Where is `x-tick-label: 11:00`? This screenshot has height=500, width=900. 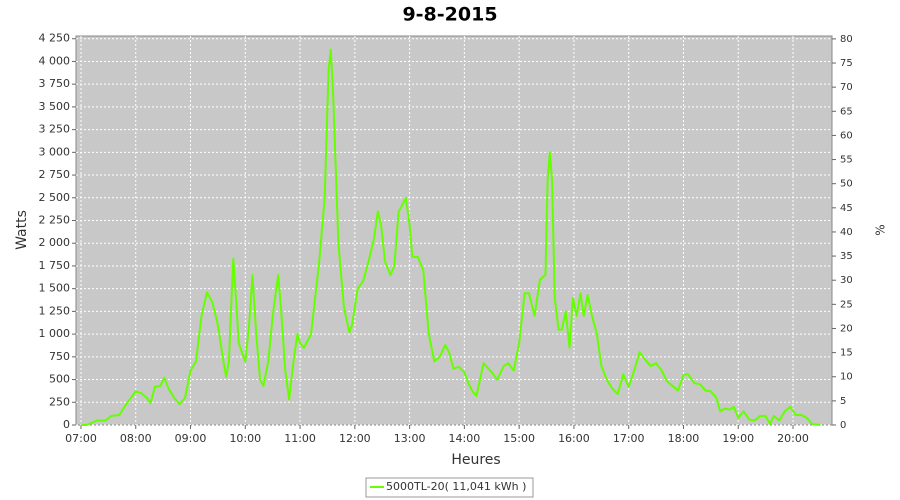
x-tick-label: 11:00 is located at coordinates (300, 438).